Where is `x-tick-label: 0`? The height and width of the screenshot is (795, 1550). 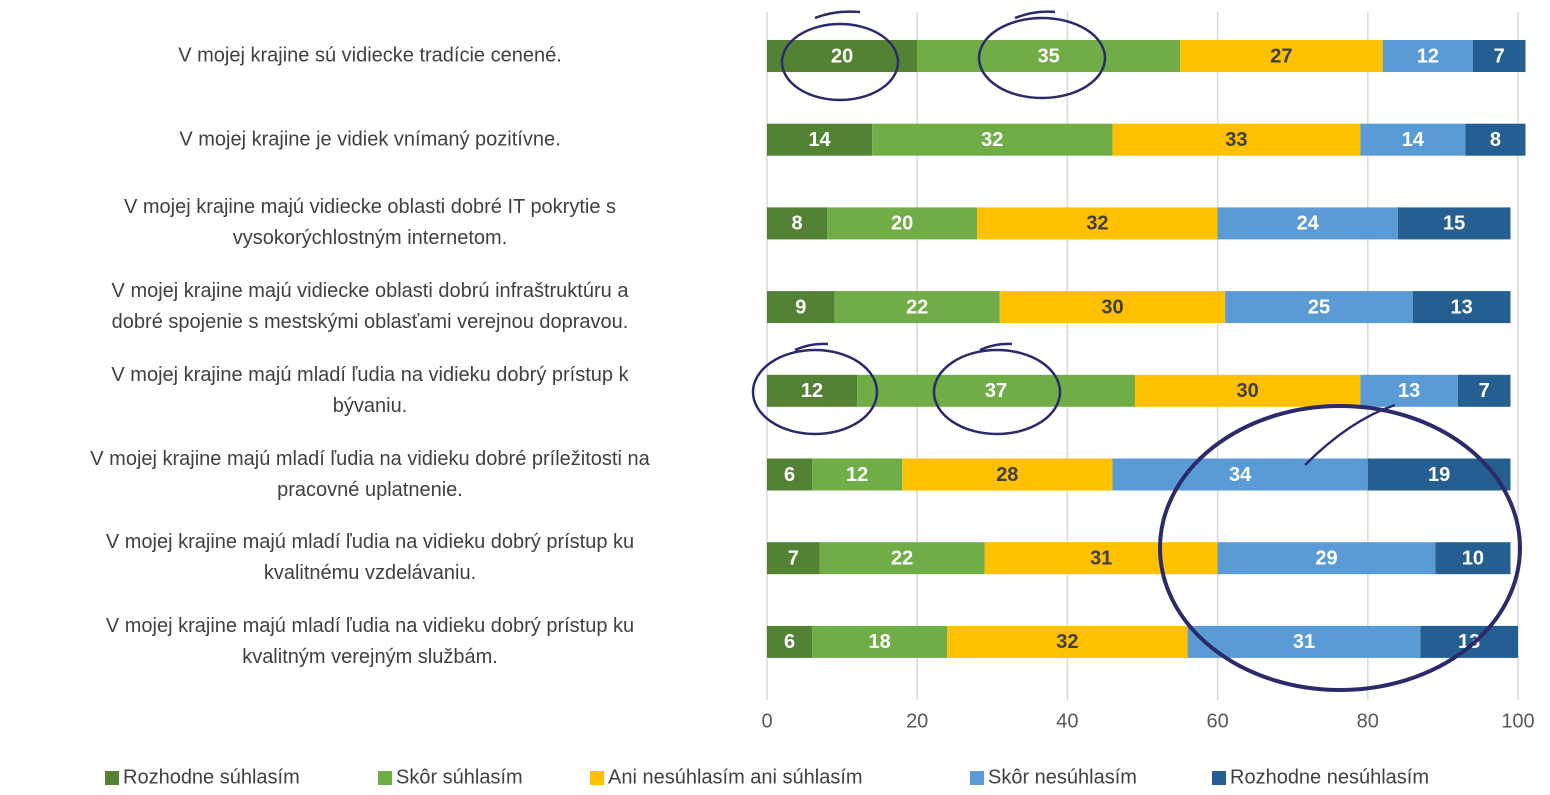
x-tick-label: 0 is located at coordinates (766, 721).